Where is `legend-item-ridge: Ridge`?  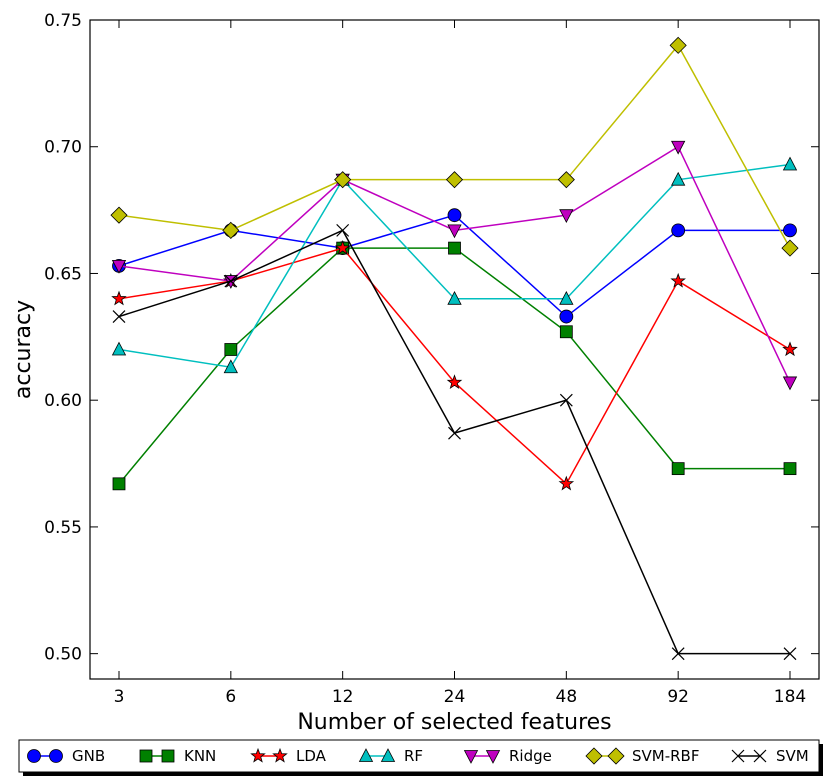 legend-item-ridge: Ridge is located at coordinates (507, 756).